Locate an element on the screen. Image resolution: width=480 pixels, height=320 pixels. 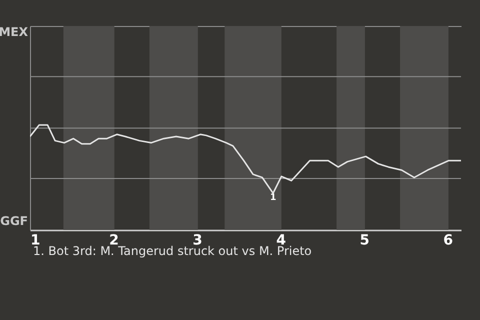
annotation: 1 is located at coordinates (273, 198).